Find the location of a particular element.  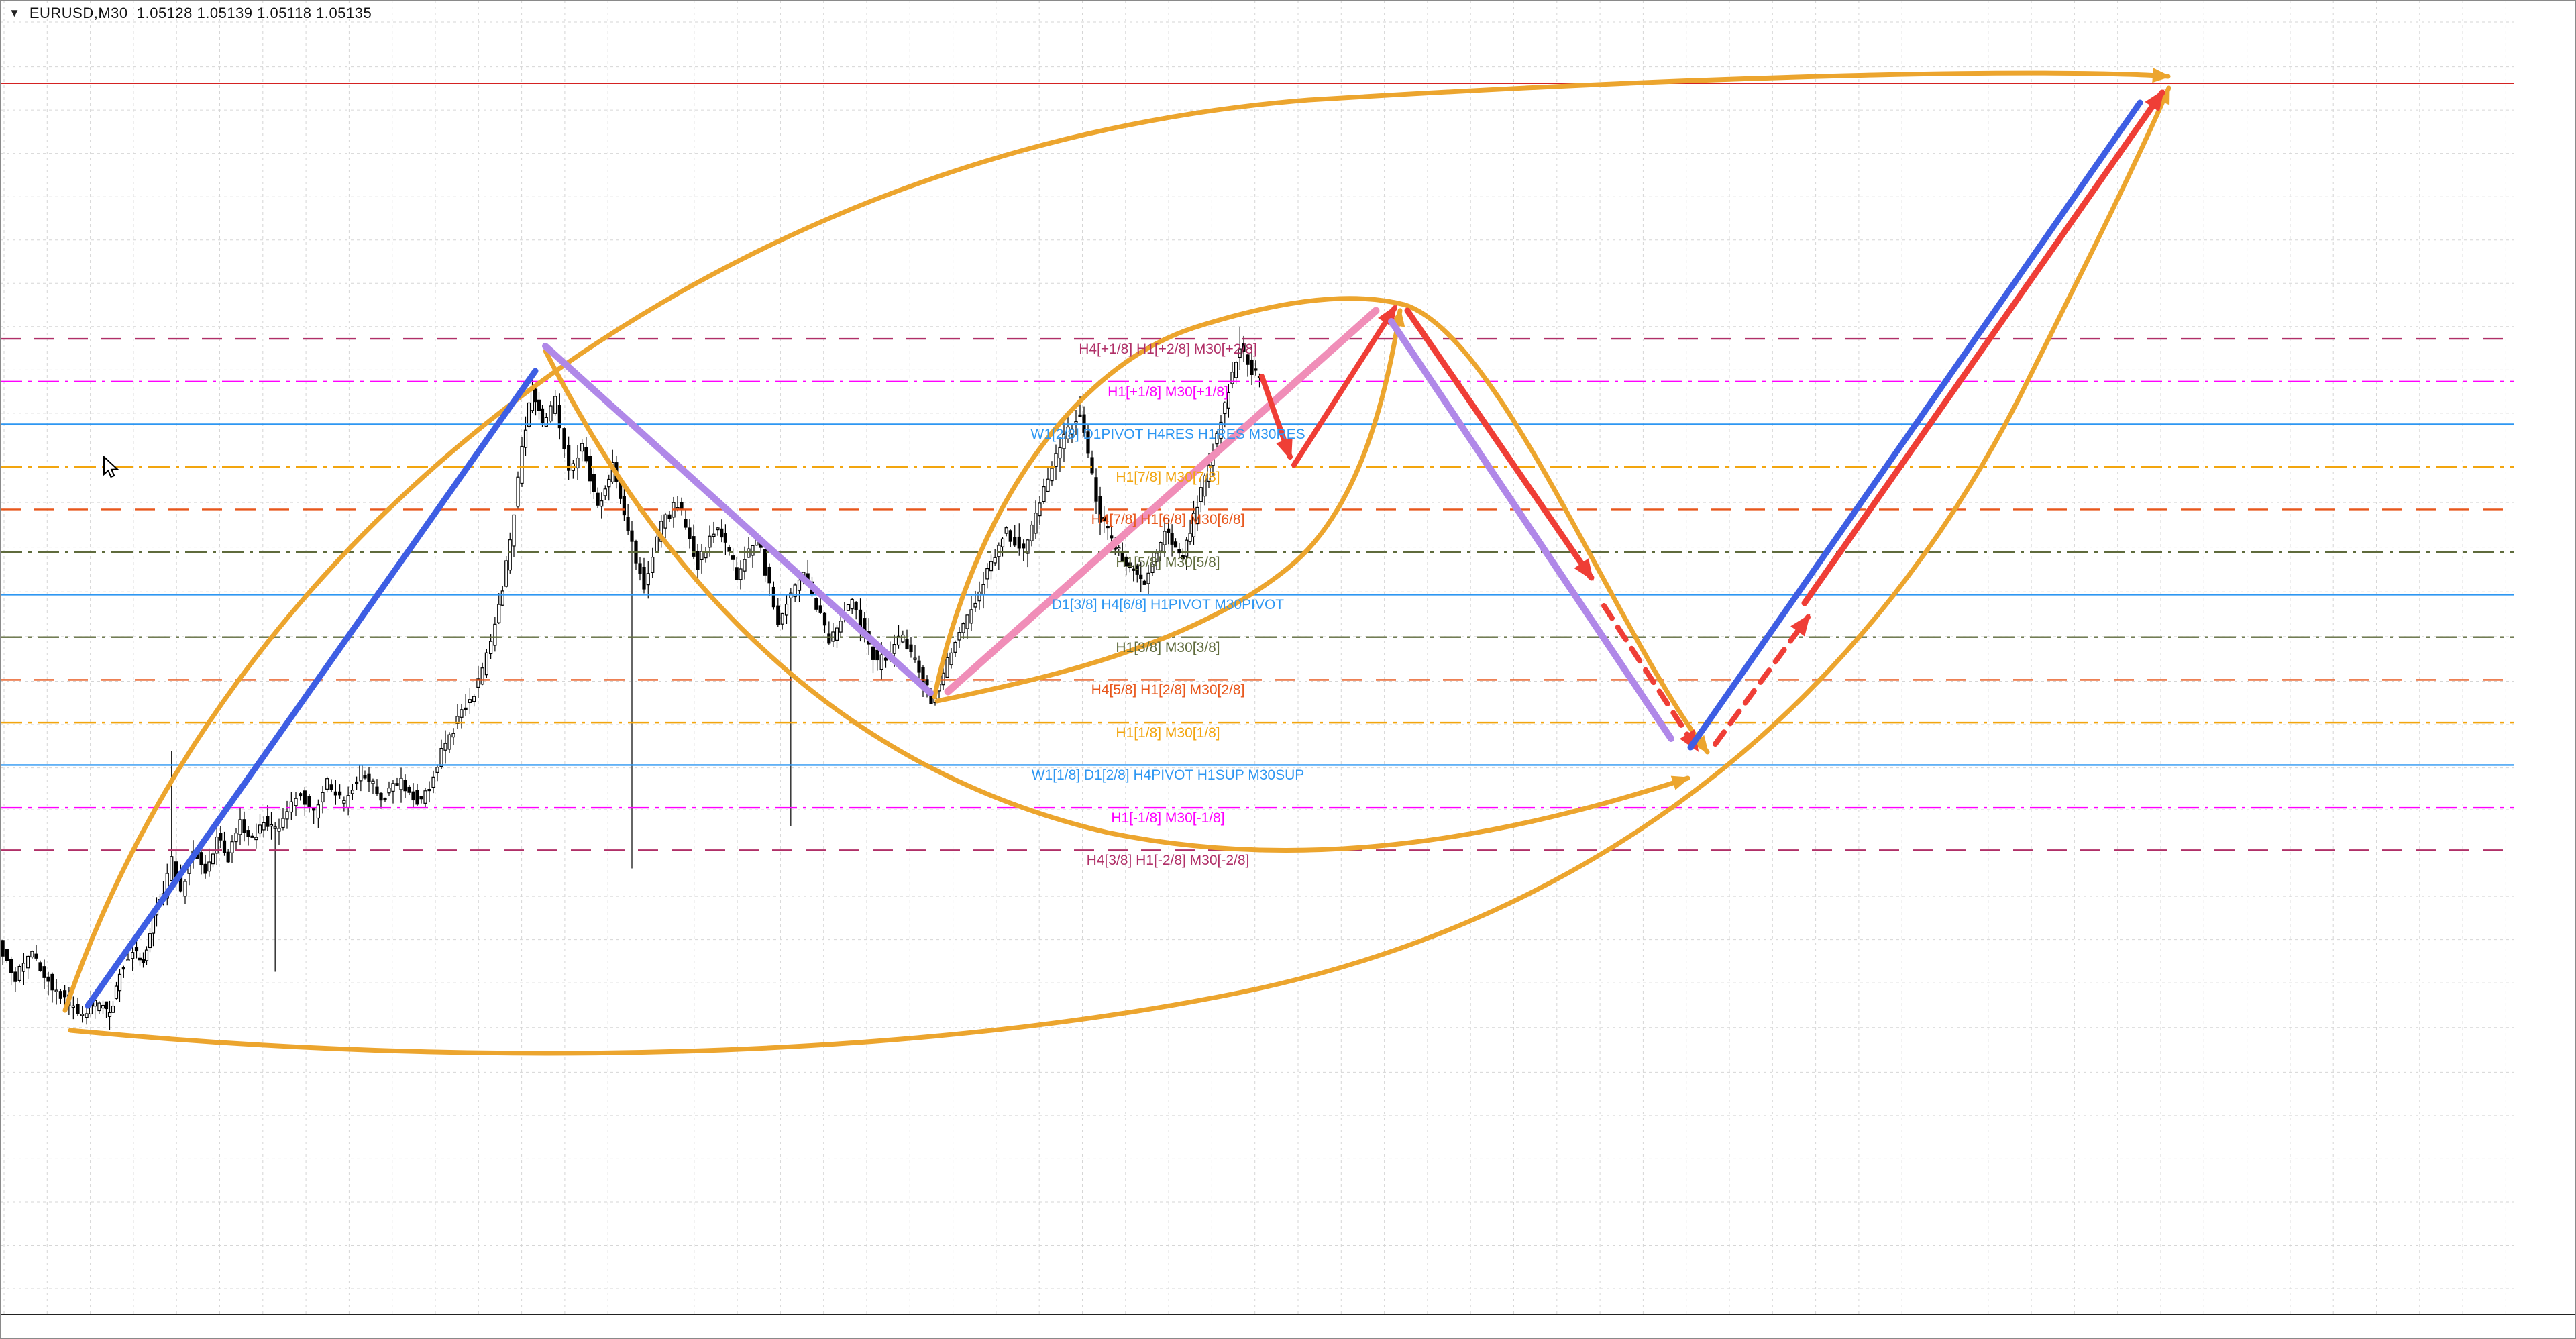

mid-ellipse-top-arc is located at coordinates (1321, 525).